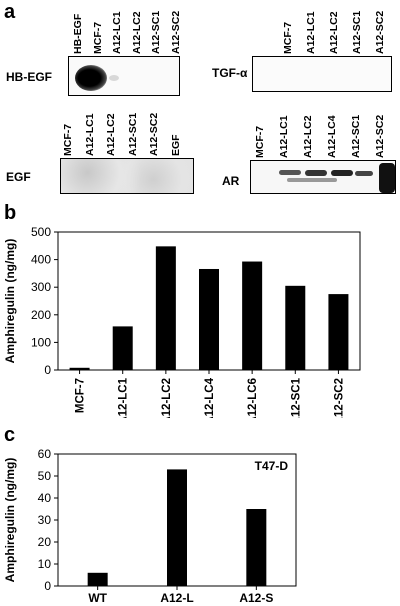  I want to click on blot-tgfa, so click(322, 74).